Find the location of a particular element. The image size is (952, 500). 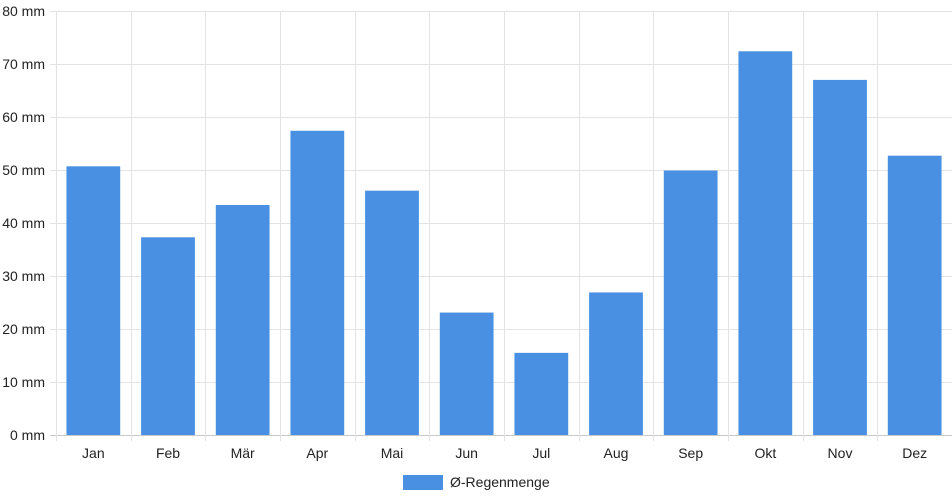

x-axis: Jan Feb Mär Apr Mai Jun Jul Aug Sep Okt Nov Dez is located at coordinates (504, 453).